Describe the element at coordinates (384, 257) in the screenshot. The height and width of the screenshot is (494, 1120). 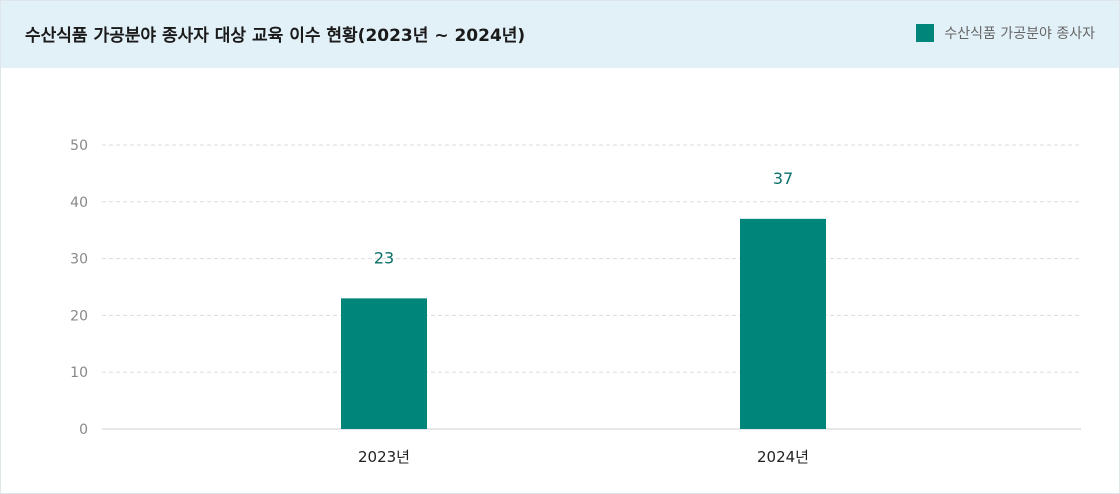
I see `data-label: 23` at that location.